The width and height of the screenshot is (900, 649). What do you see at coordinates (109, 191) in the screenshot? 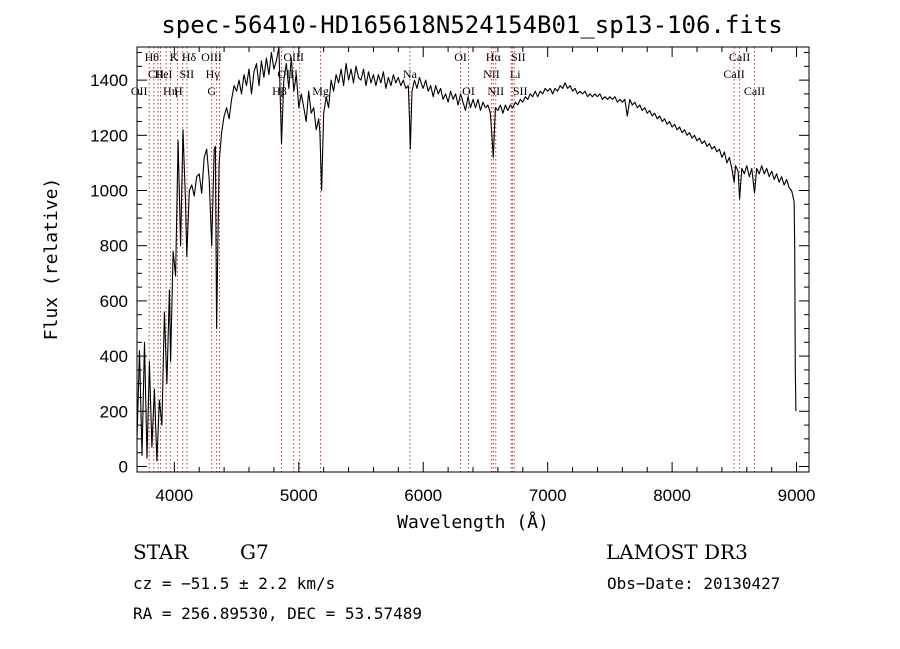
I see `y-tick-label: 1000` at bounding box center [109, 191].